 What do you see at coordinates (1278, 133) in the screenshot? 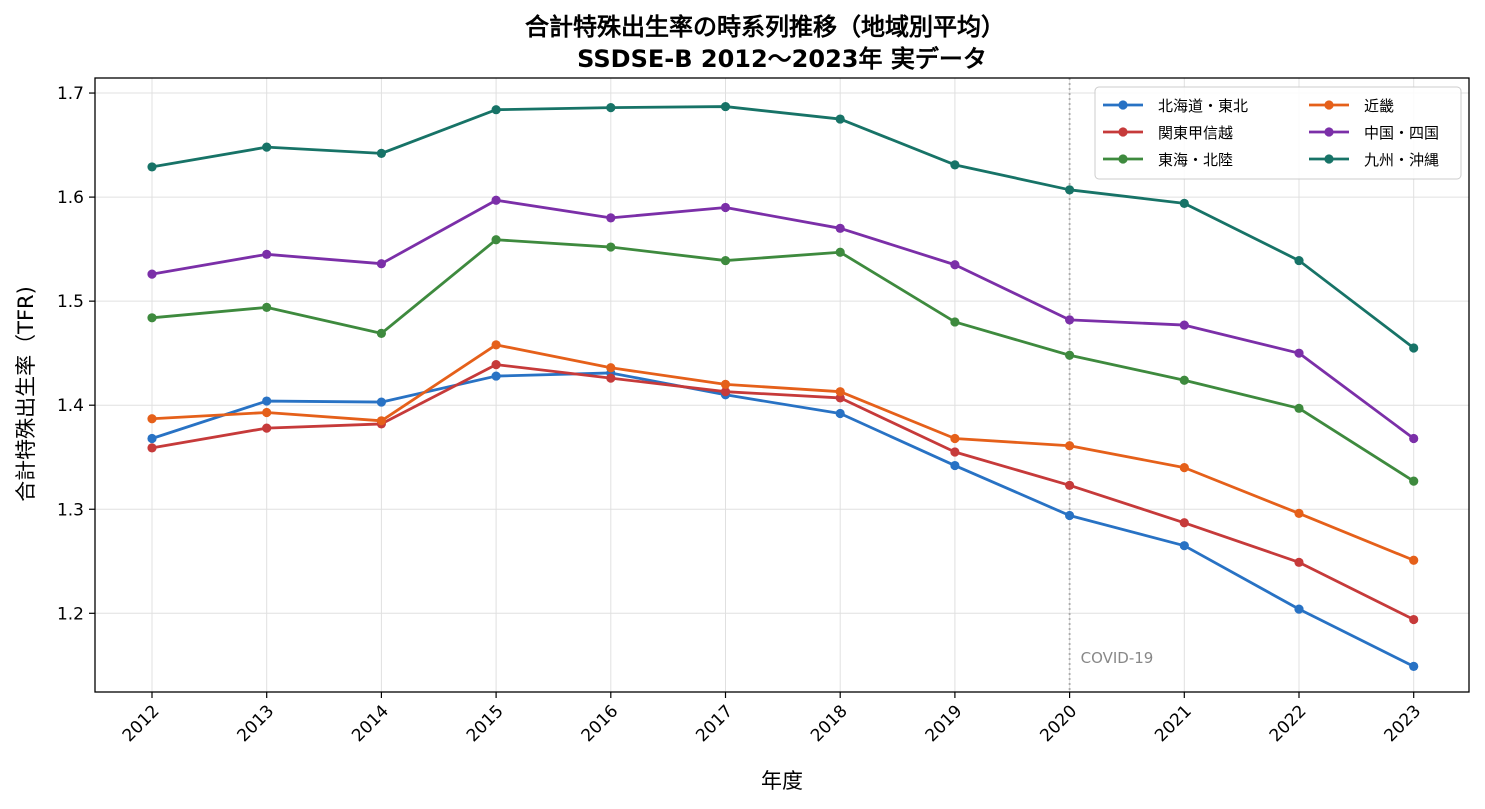
I see `legend-box` at bounding box center [1278, 133].